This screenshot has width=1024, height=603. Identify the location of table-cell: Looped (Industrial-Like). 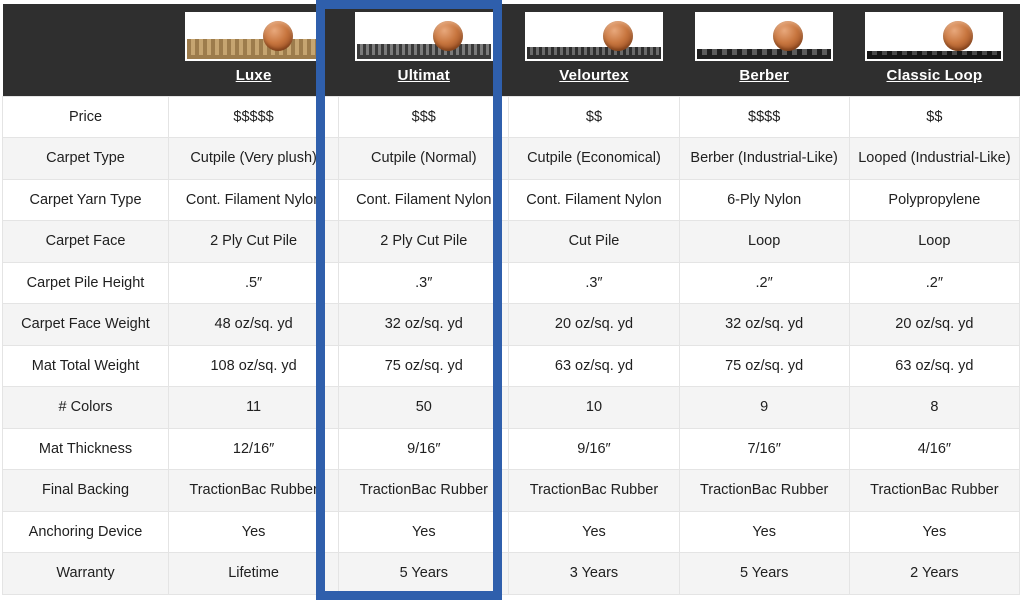
(934, 158).